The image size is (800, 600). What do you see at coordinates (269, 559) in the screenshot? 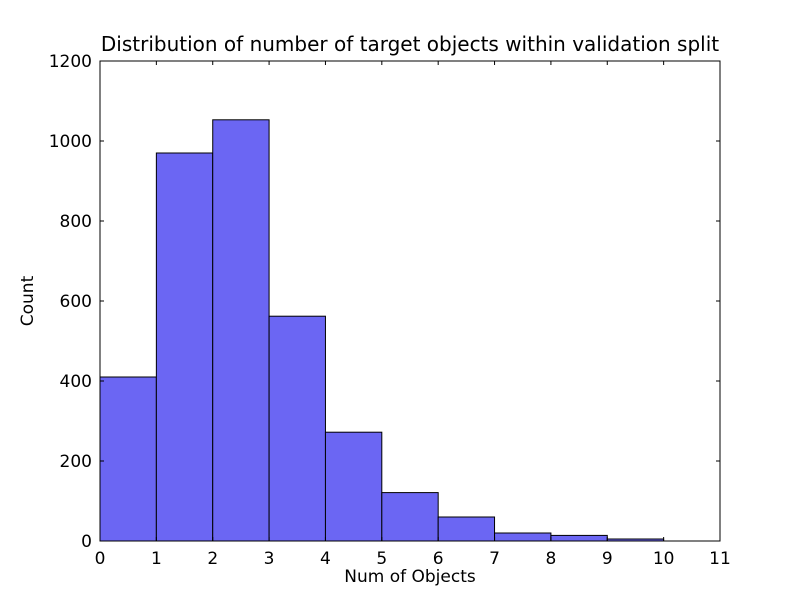
I see `x-tick-label: 3` at bounding box center [269, 559].